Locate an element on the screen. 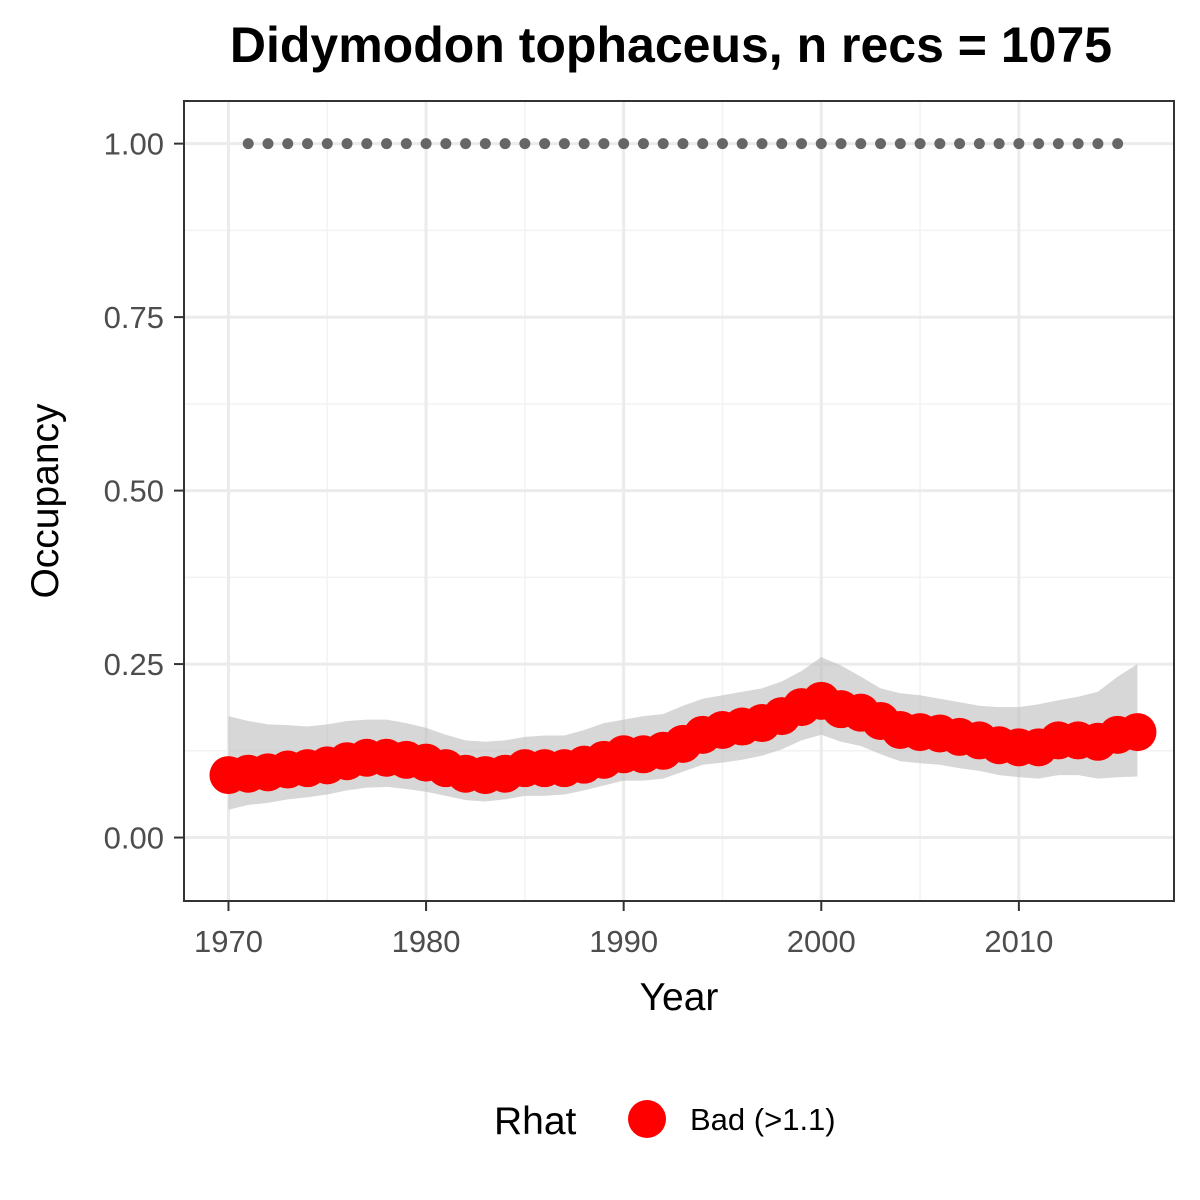 Image resolution: width=1200 pixels, height=1200 pixels. rhat-point-1974 is located at coordinates (308, 144).